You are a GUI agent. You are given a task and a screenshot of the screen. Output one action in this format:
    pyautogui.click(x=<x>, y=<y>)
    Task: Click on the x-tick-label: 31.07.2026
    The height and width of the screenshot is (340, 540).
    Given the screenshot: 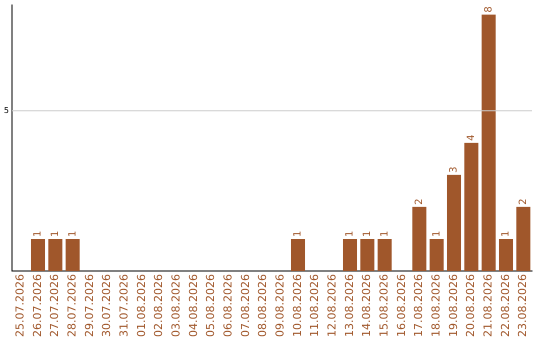 What is the action you would take?
    pyautogui.click(x=124, y=306)
    